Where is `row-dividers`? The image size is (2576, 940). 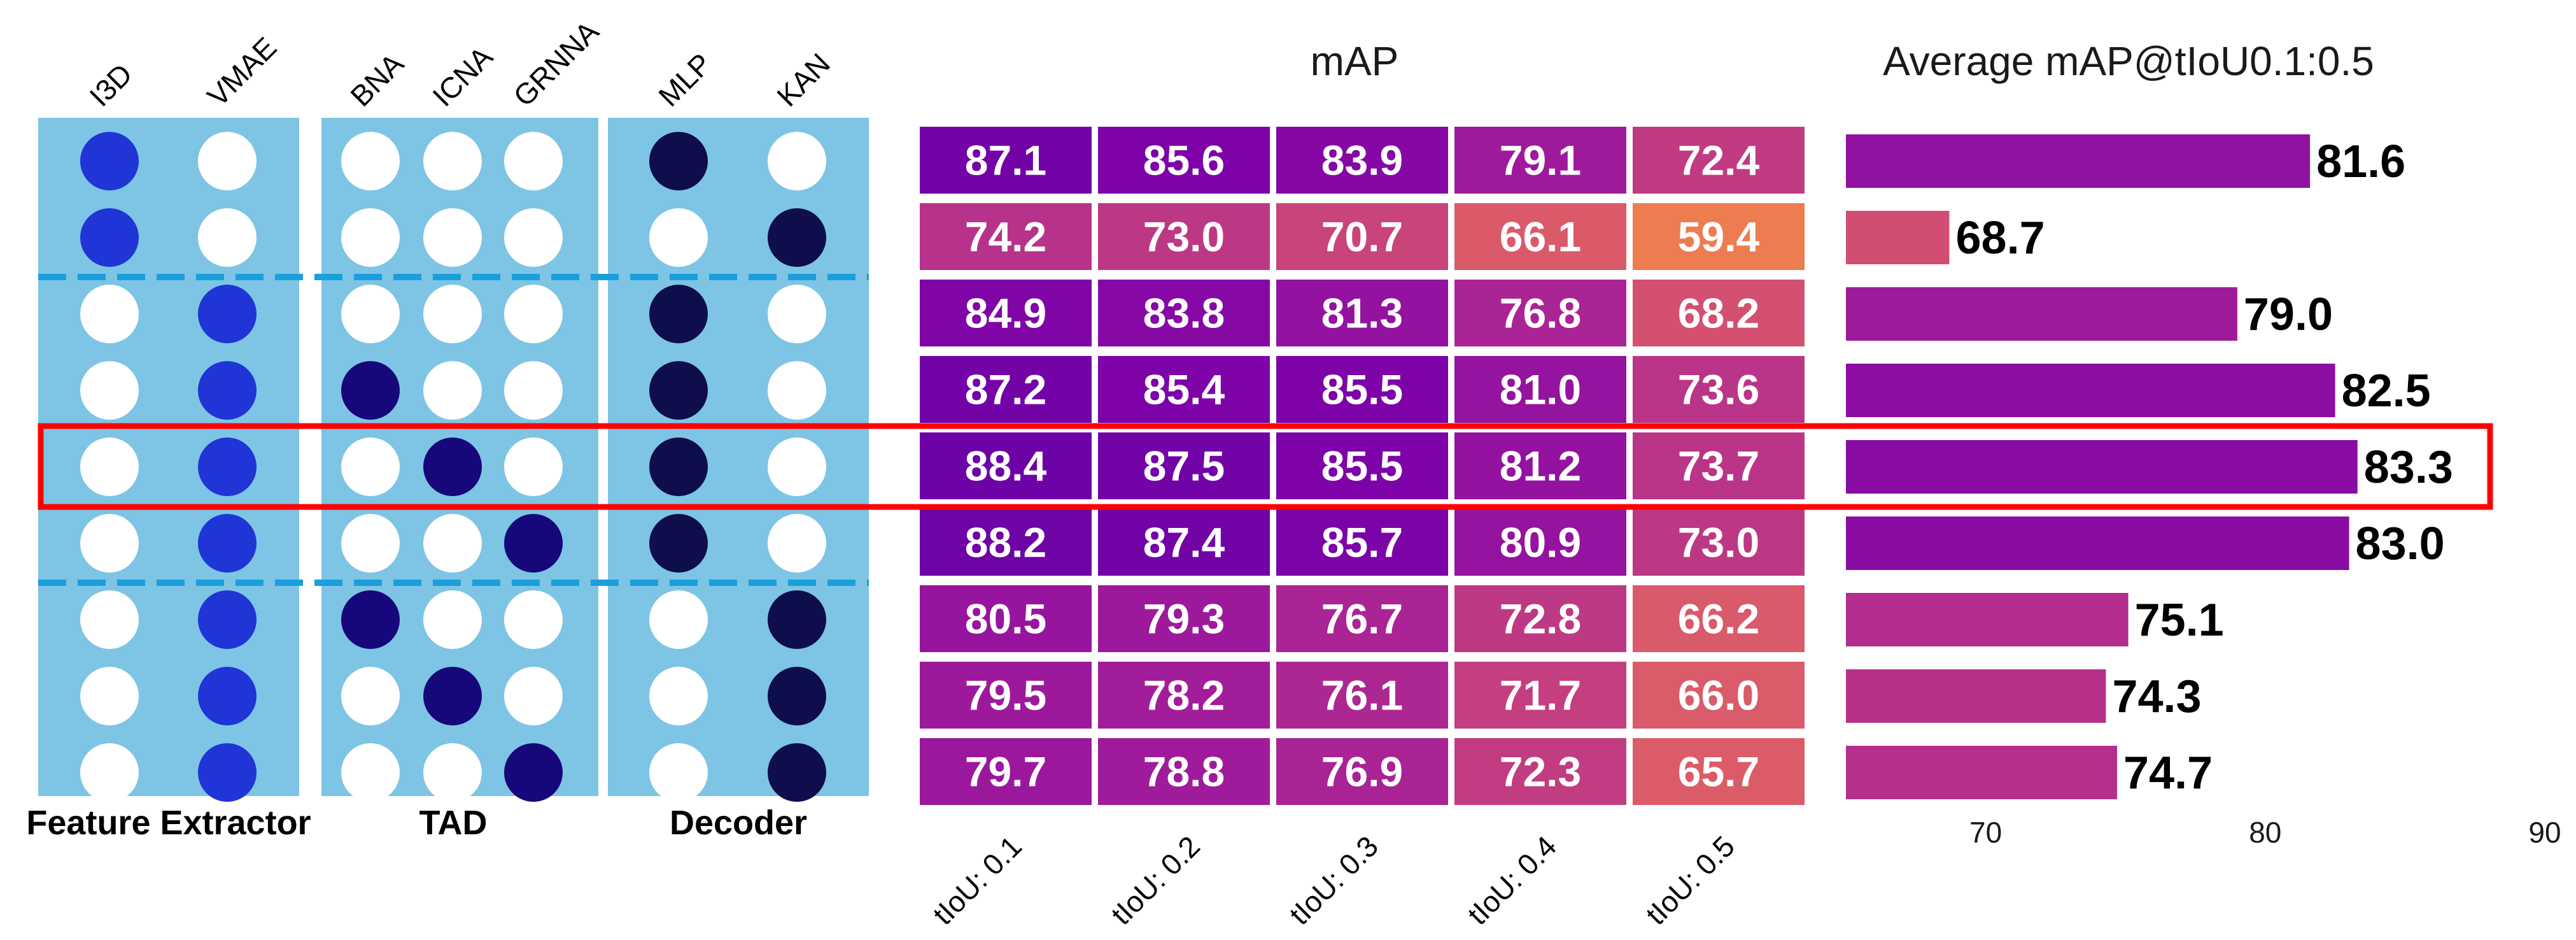 row-dividers is located at coordinates (454, 430).